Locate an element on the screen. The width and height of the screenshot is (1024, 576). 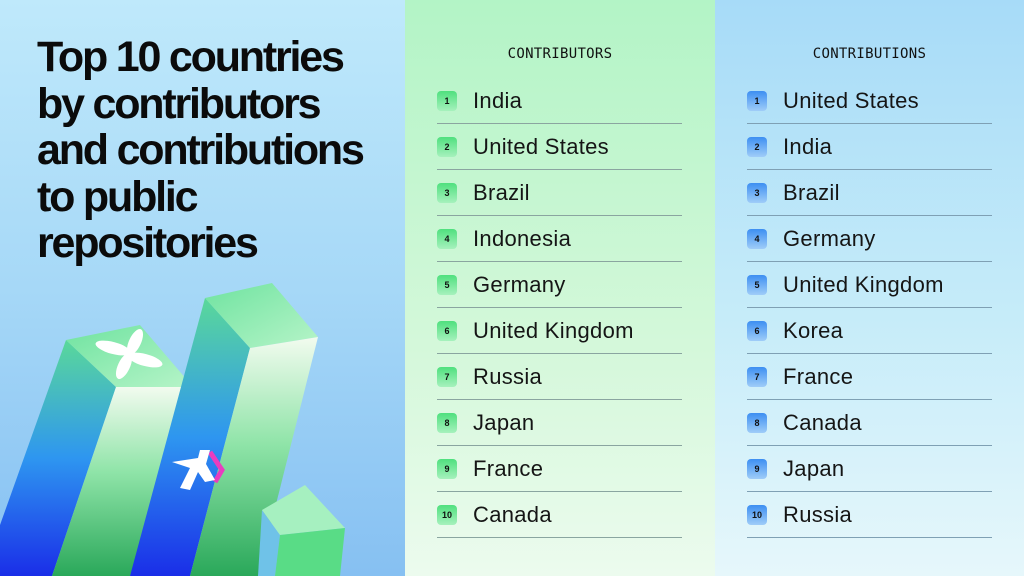
list-item: 5 United Kingdom is located at coordinates (869, 285).